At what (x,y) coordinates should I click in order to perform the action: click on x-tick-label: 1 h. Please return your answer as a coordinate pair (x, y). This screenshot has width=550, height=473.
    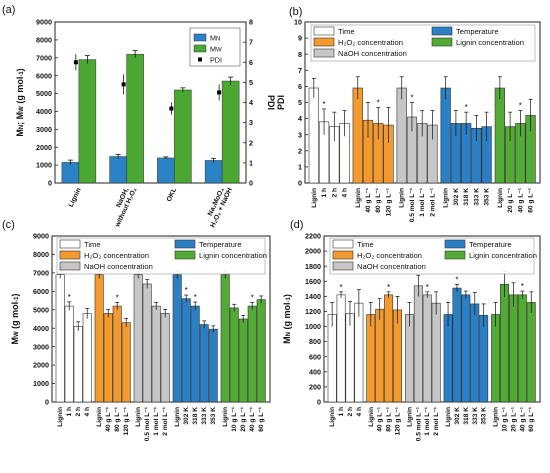
    Looking at the image, I should click on (324, 193).